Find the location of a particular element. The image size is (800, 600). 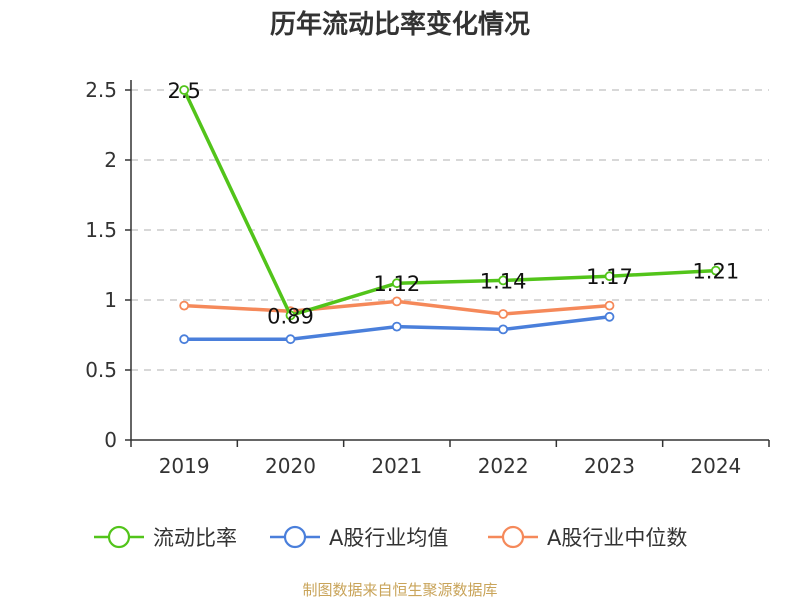

x-tick-label: 2023 is located at coordinates (609, 466).